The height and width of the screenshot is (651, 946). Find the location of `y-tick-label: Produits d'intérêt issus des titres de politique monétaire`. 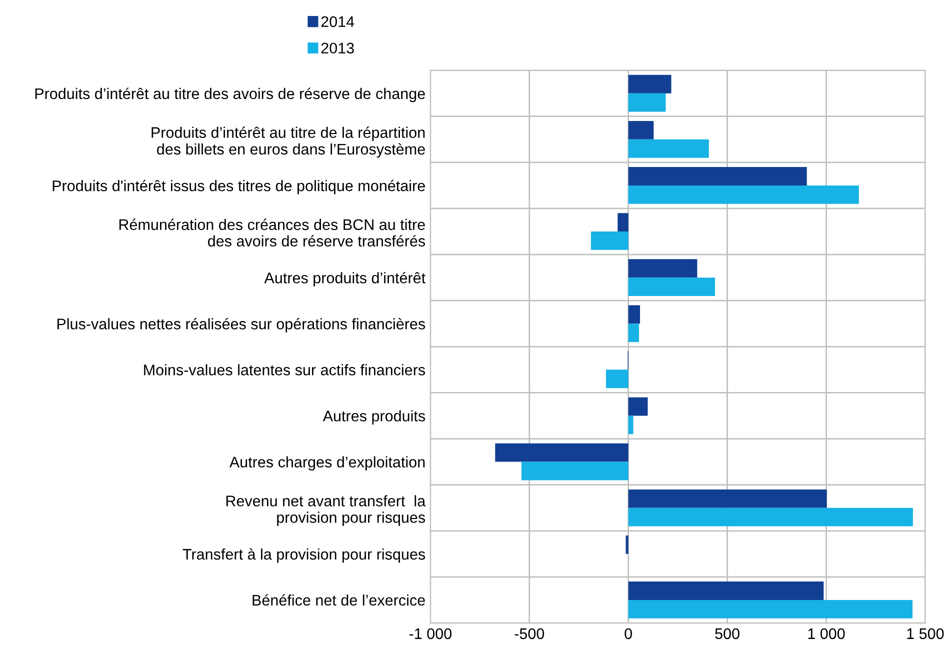

y-tick-label: Produits d'intérêt issus des titres de politique monétaire is located at coordinates (238, 187).